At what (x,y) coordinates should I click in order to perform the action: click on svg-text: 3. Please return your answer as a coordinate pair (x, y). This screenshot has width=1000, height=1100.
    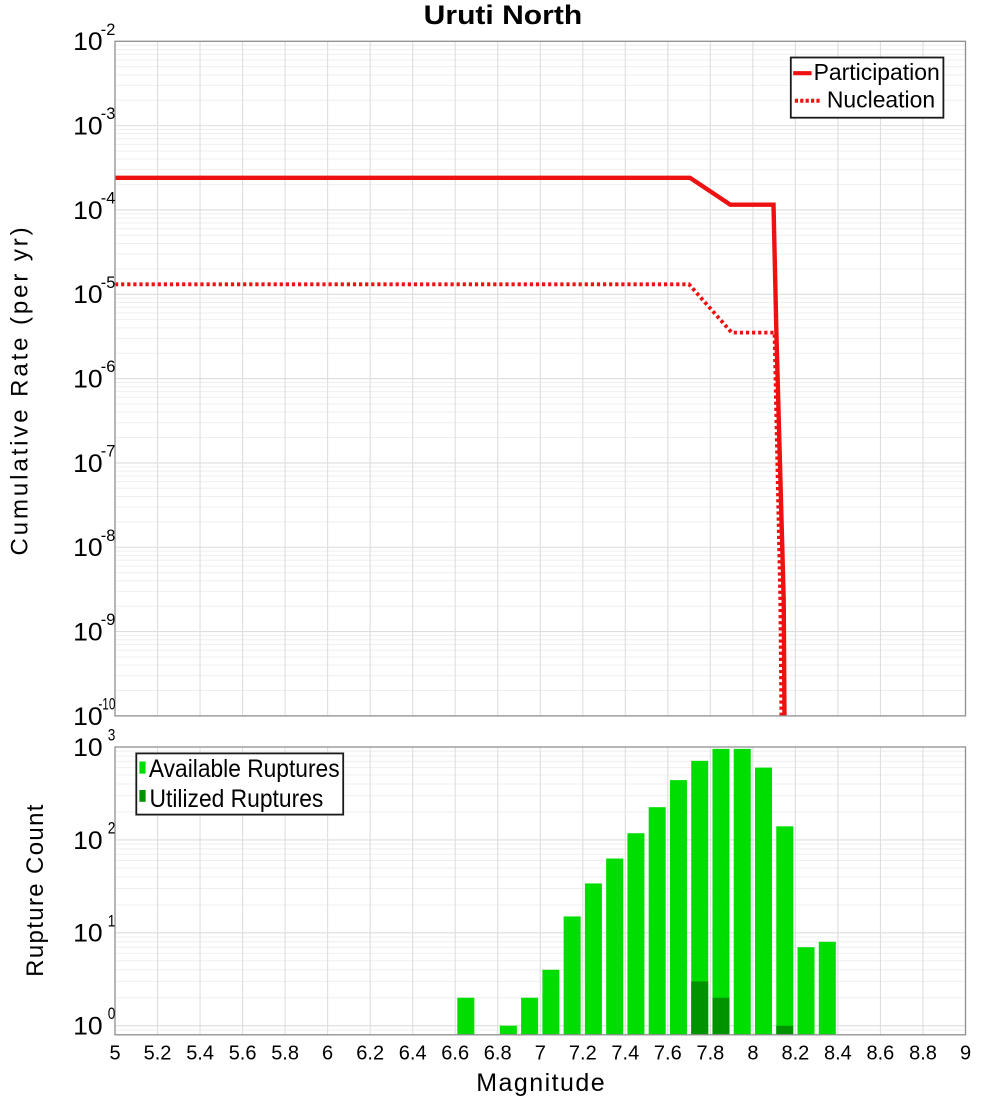
    Looking at the image, I should click on (112, 735).